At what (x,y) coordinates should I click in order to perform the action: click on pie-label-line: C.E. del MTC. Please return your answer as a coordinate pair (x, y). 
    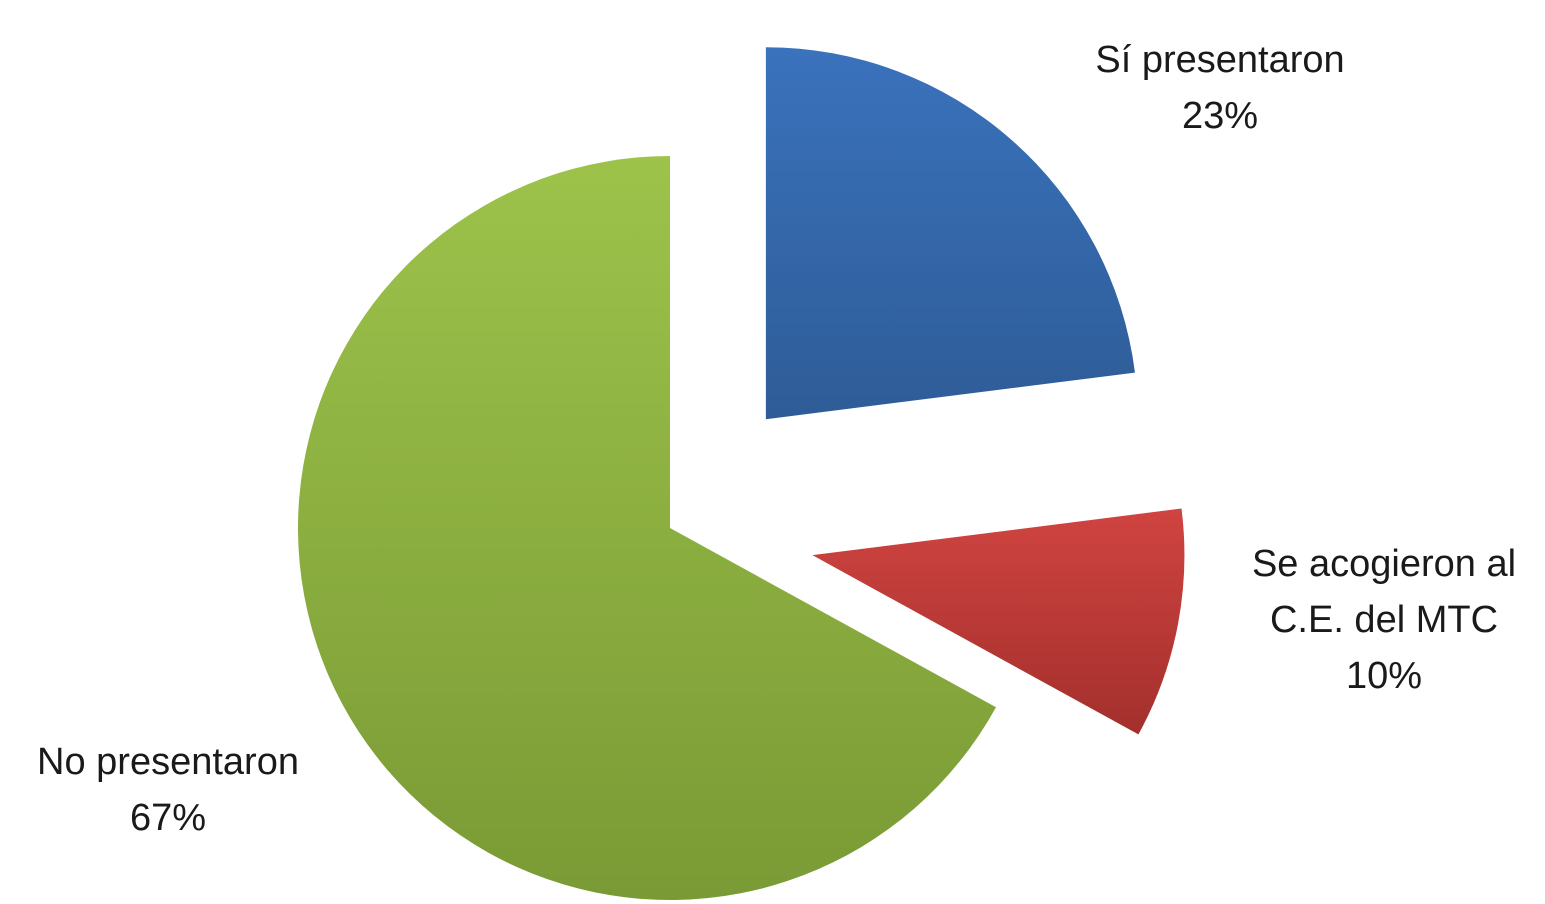
    Looking at the image, I should click on (1384, 620).